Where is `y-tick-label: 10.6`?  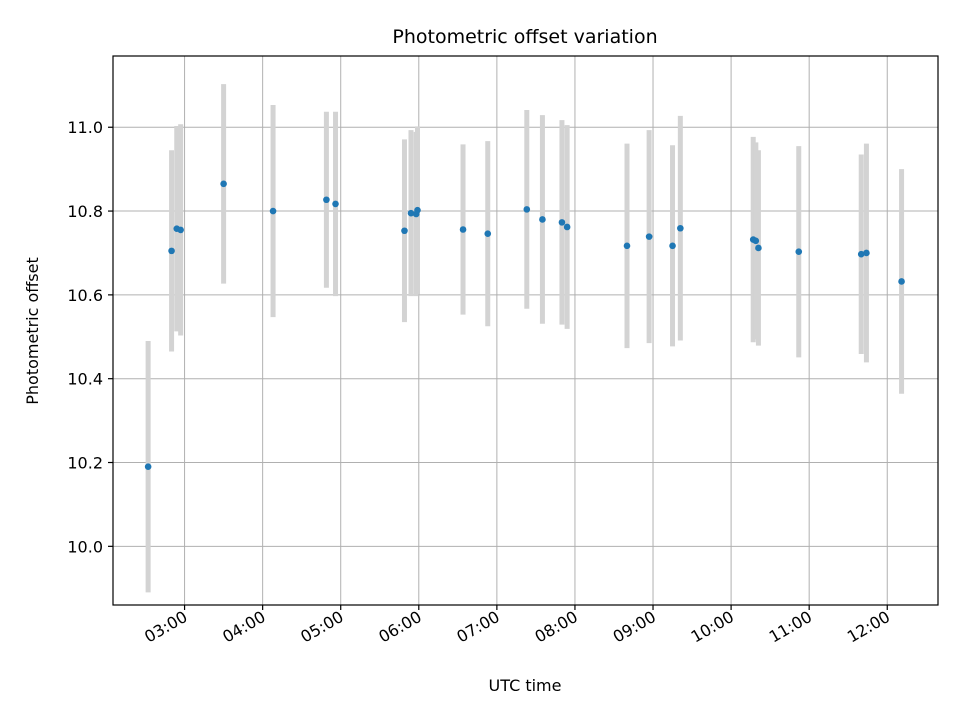
y-tick-label: 10.6 is located at coordinates (85, 295).